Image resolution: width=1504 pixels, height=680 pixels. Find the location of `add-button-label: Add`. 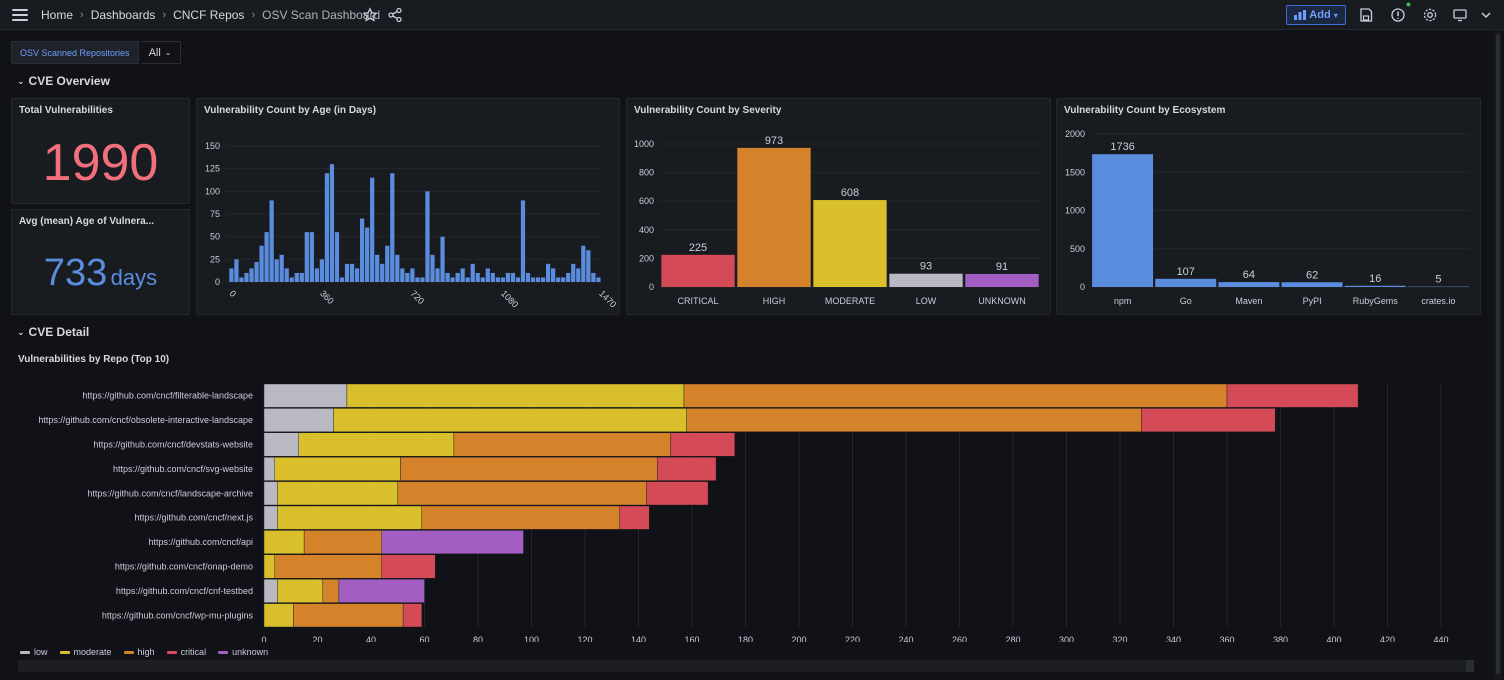

add-button-label: Add is located at coordinates (1320, 15).